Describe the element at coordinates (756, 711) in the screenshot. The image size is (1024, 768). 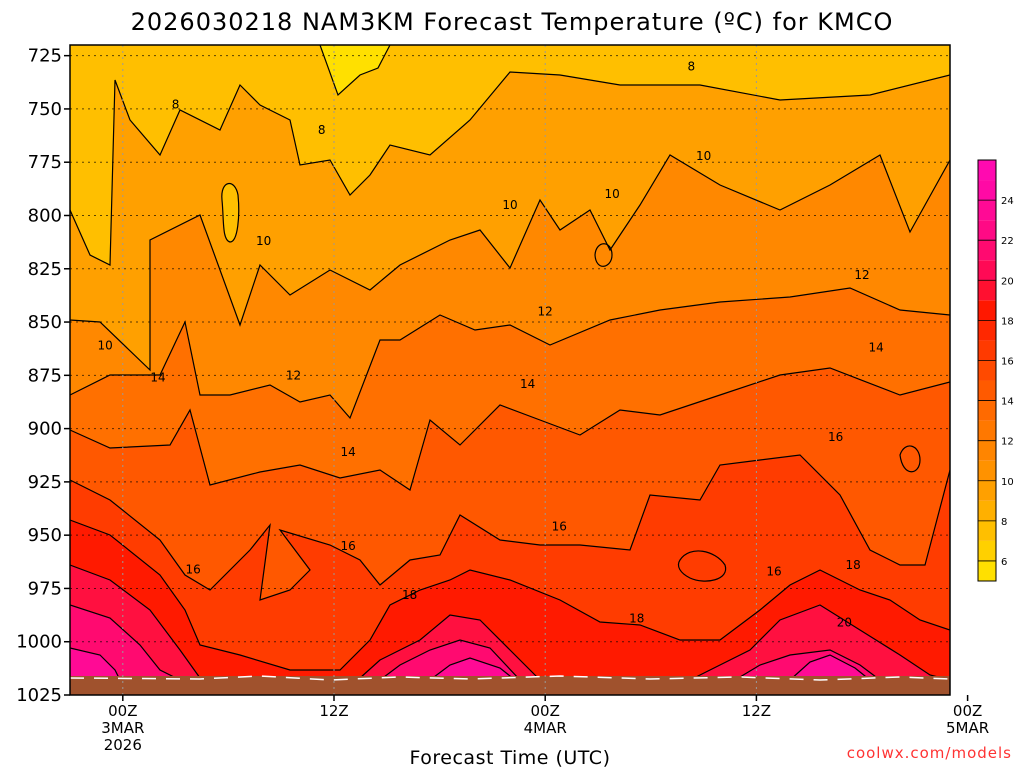
I see `x-tick-label-36: 12Z` at that location.